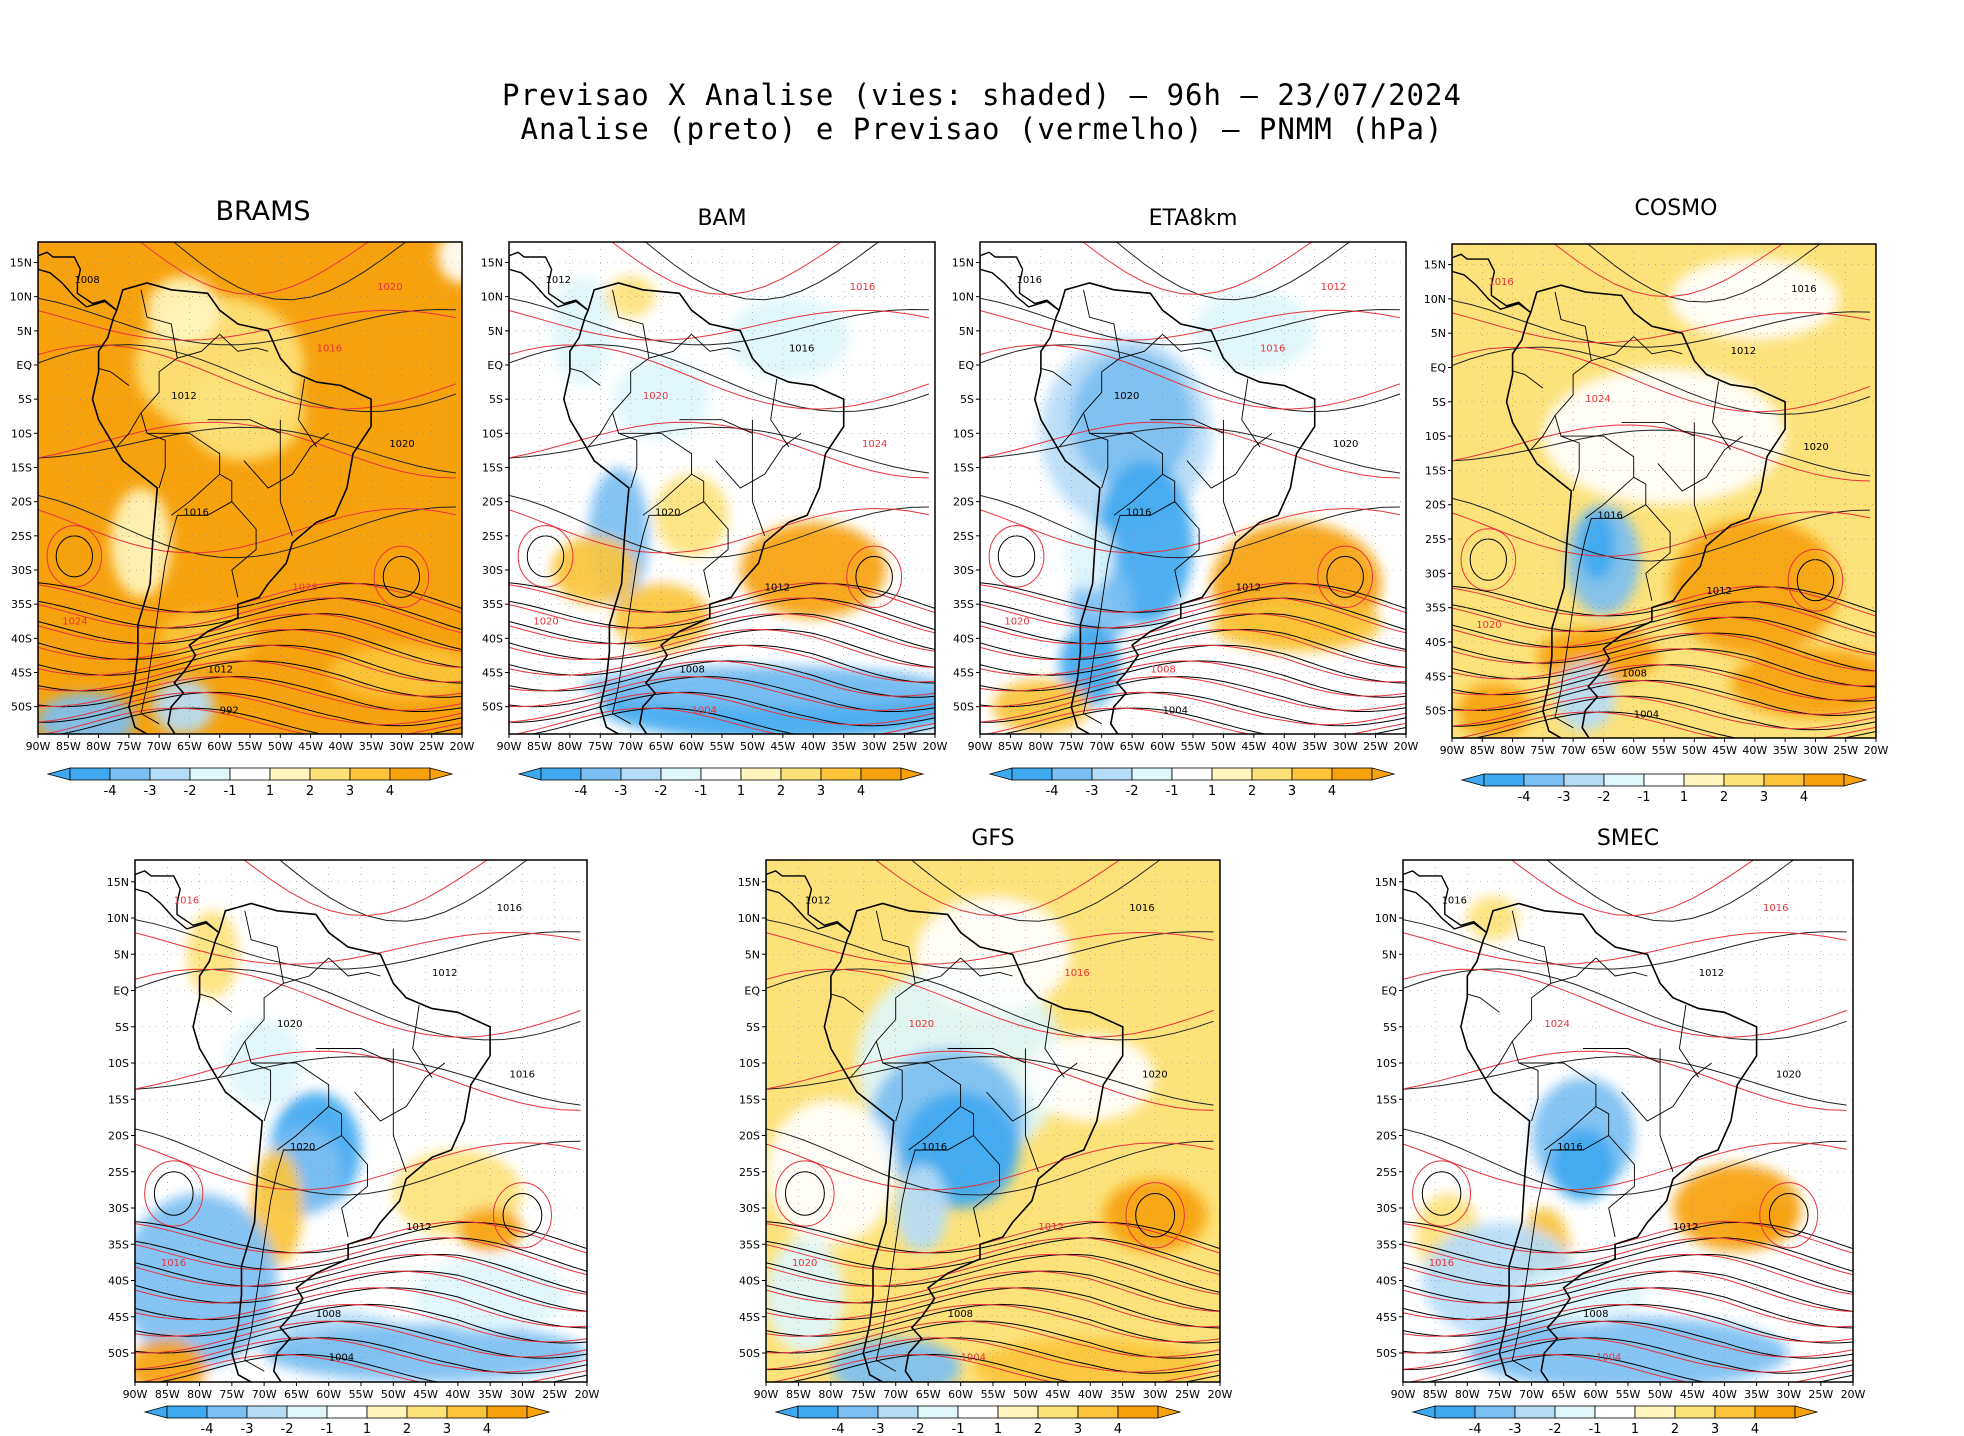 The width and height of the screenshot is (1964, 1436). I want to click on colorbar-label: -1, so click(1644, 797).